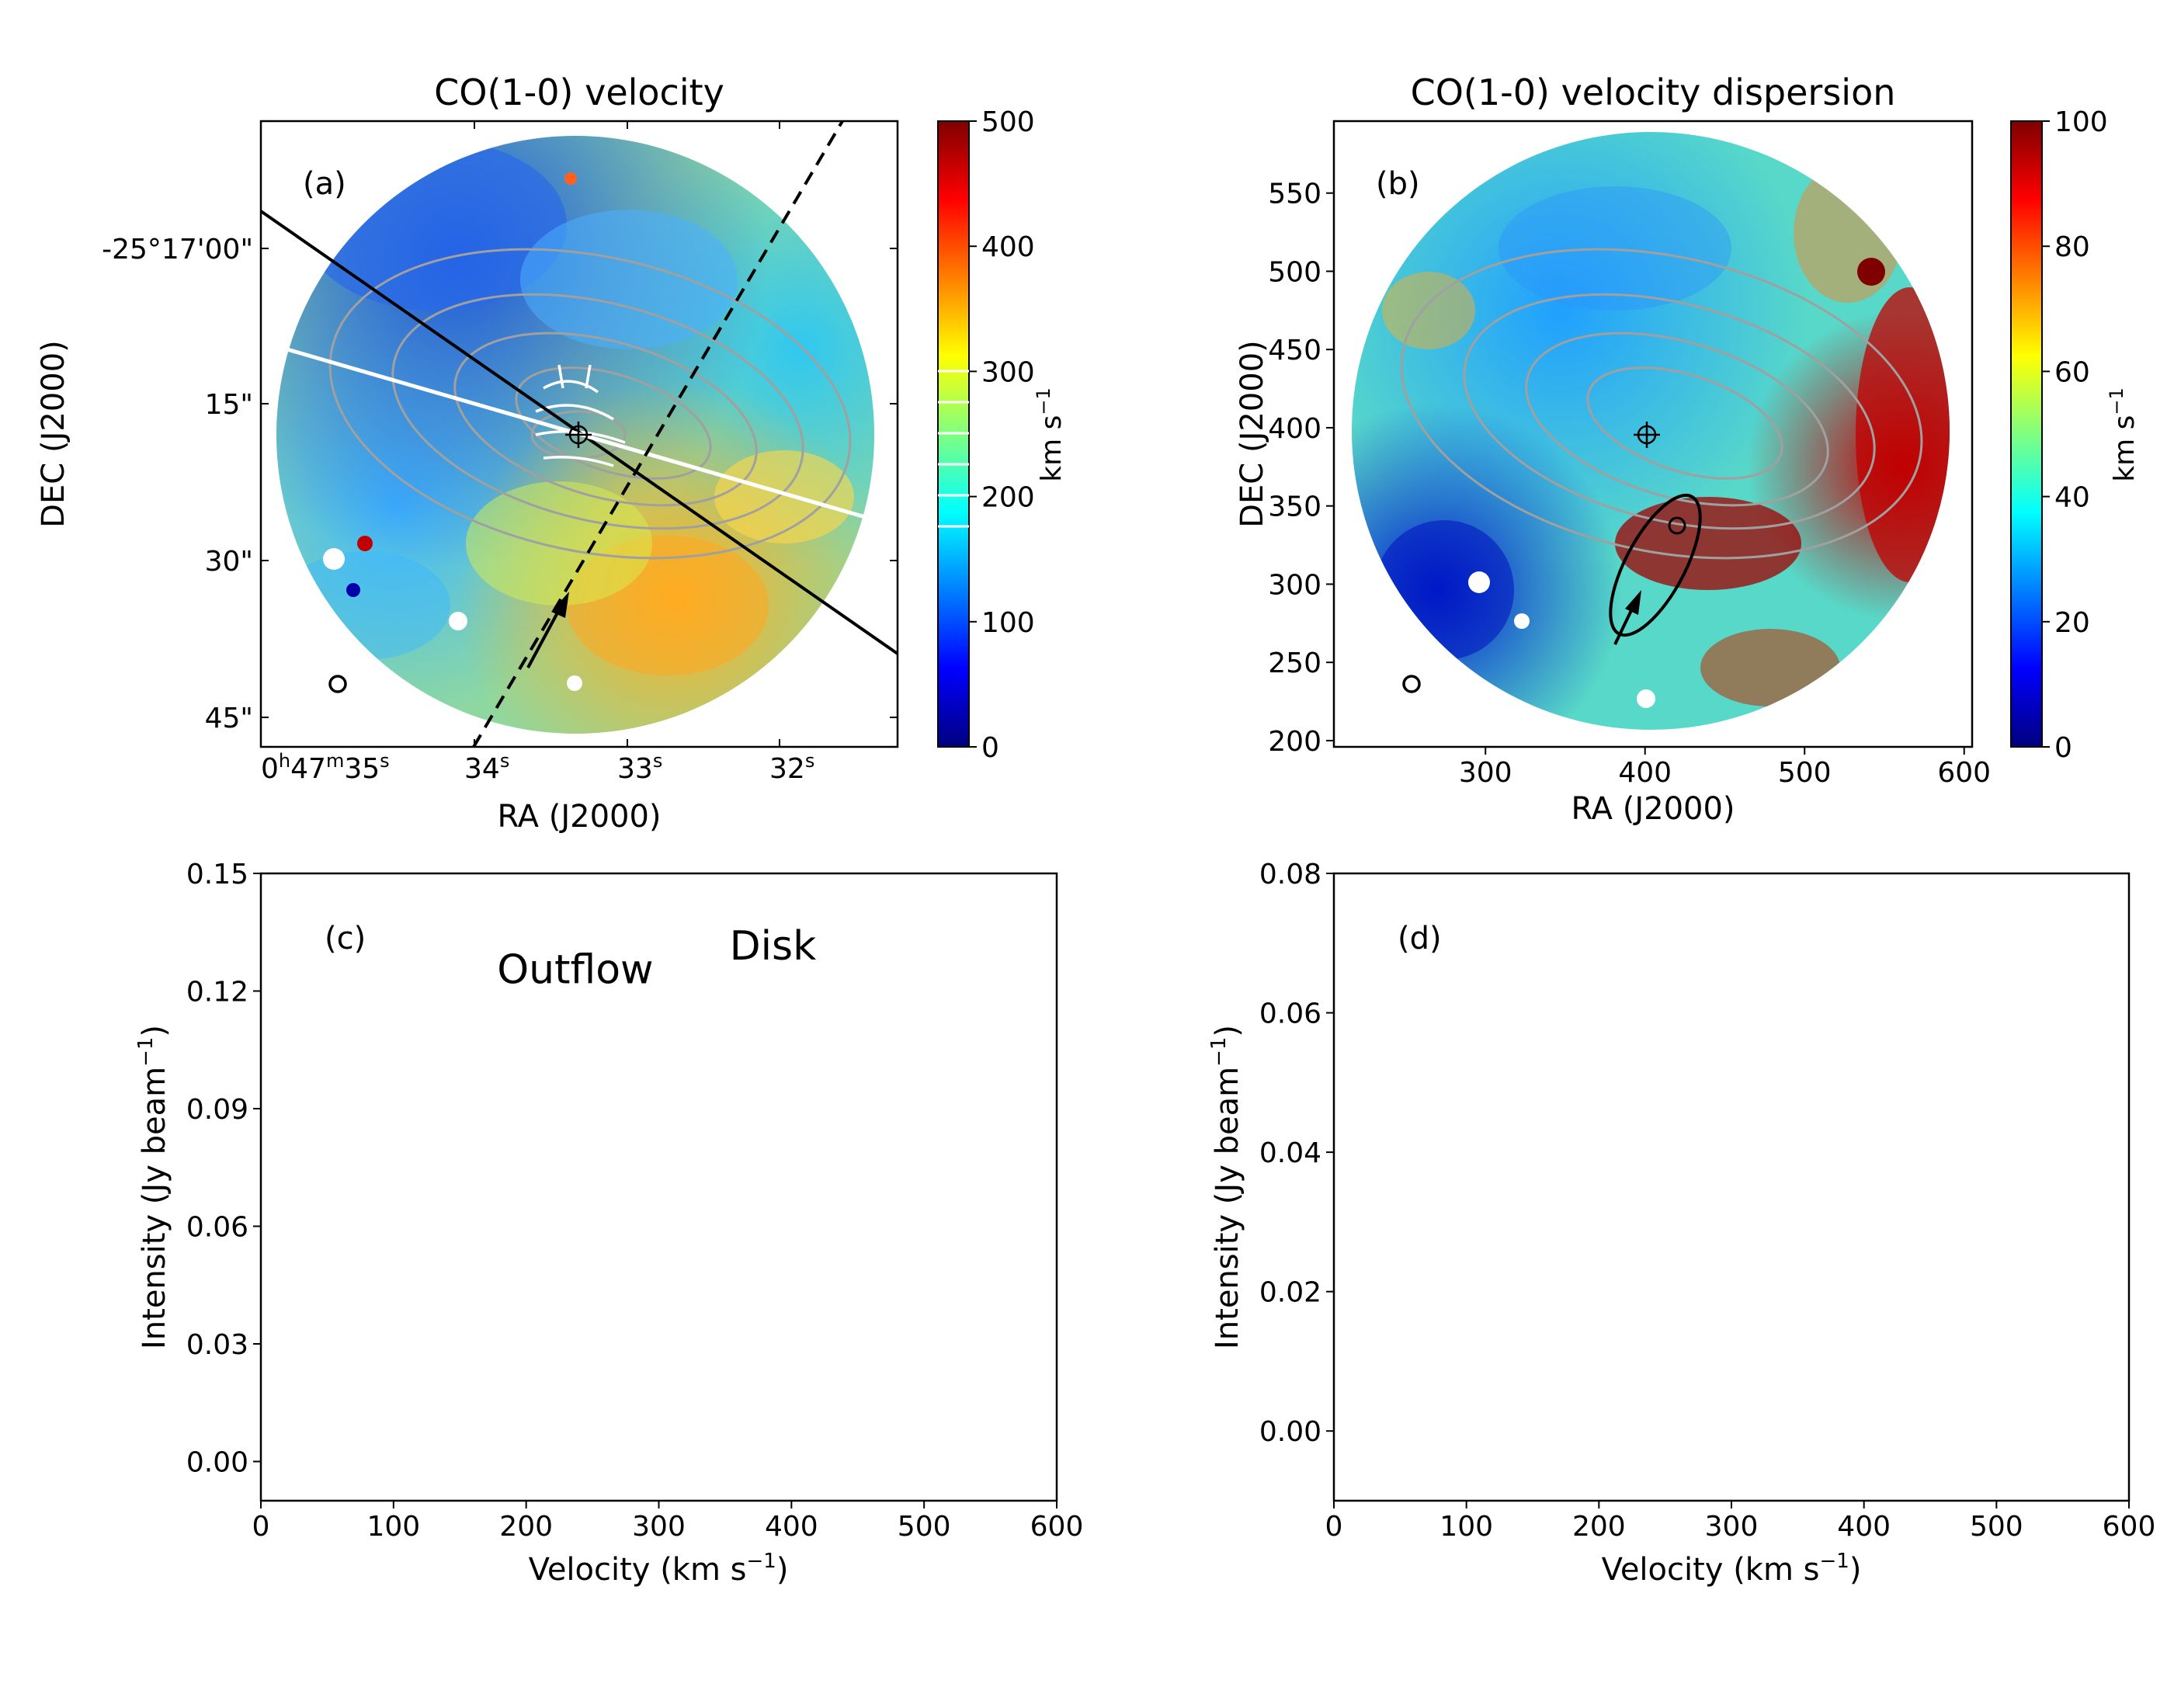 This screenshot has height=1708, width=2174. Describe the element at coordinates (659, 1569) in the screenshot. I see `panel-c-x-label: Velocity (km s−1)` at that location.